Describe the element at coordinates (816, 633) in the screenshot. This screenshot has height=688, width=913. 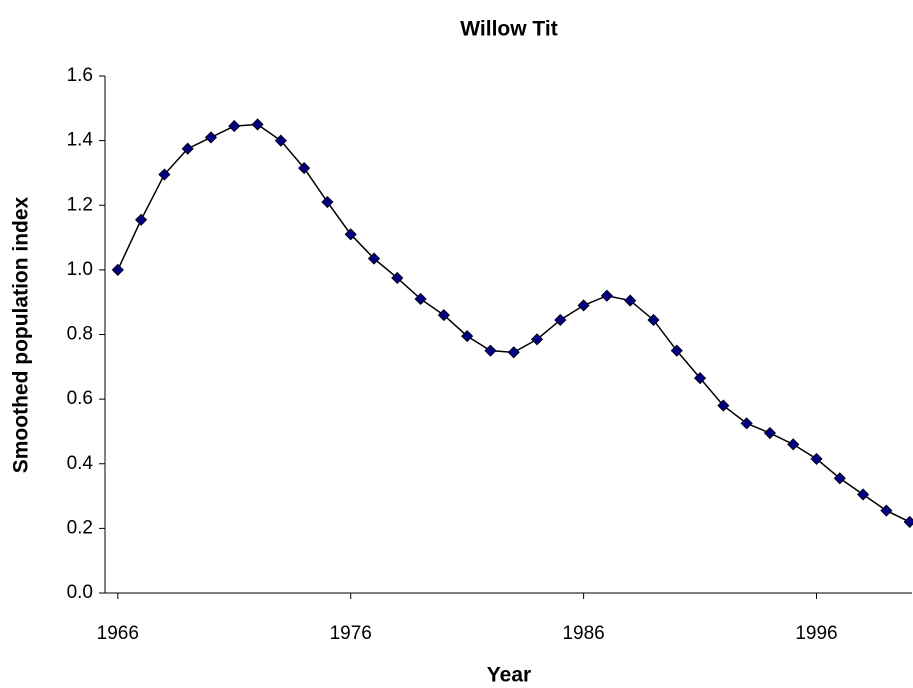
I see `x-tick-label: 1996` at that location.